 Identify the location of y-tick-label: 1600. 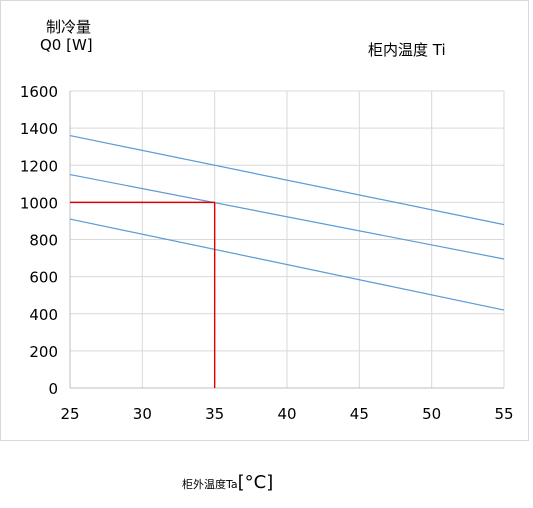
(39, 92).